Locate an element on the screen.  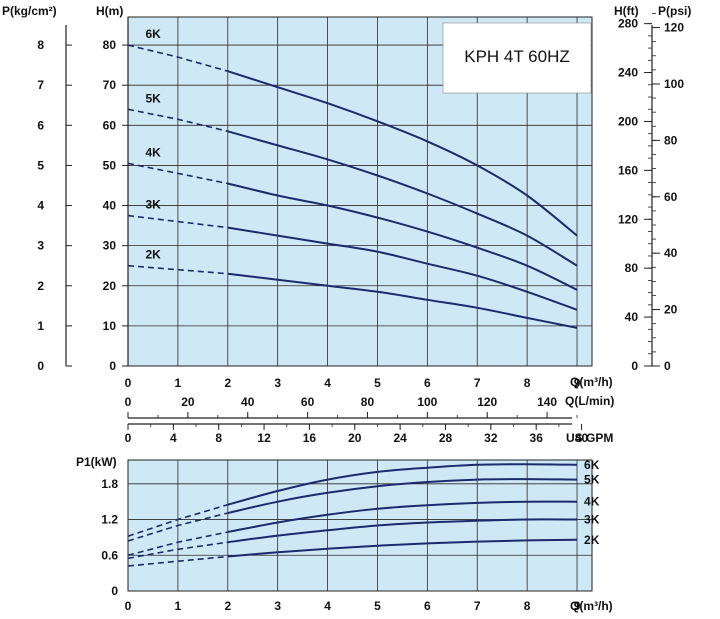
p1-tick-label: 1.2 is located at coordinates (109, 520).